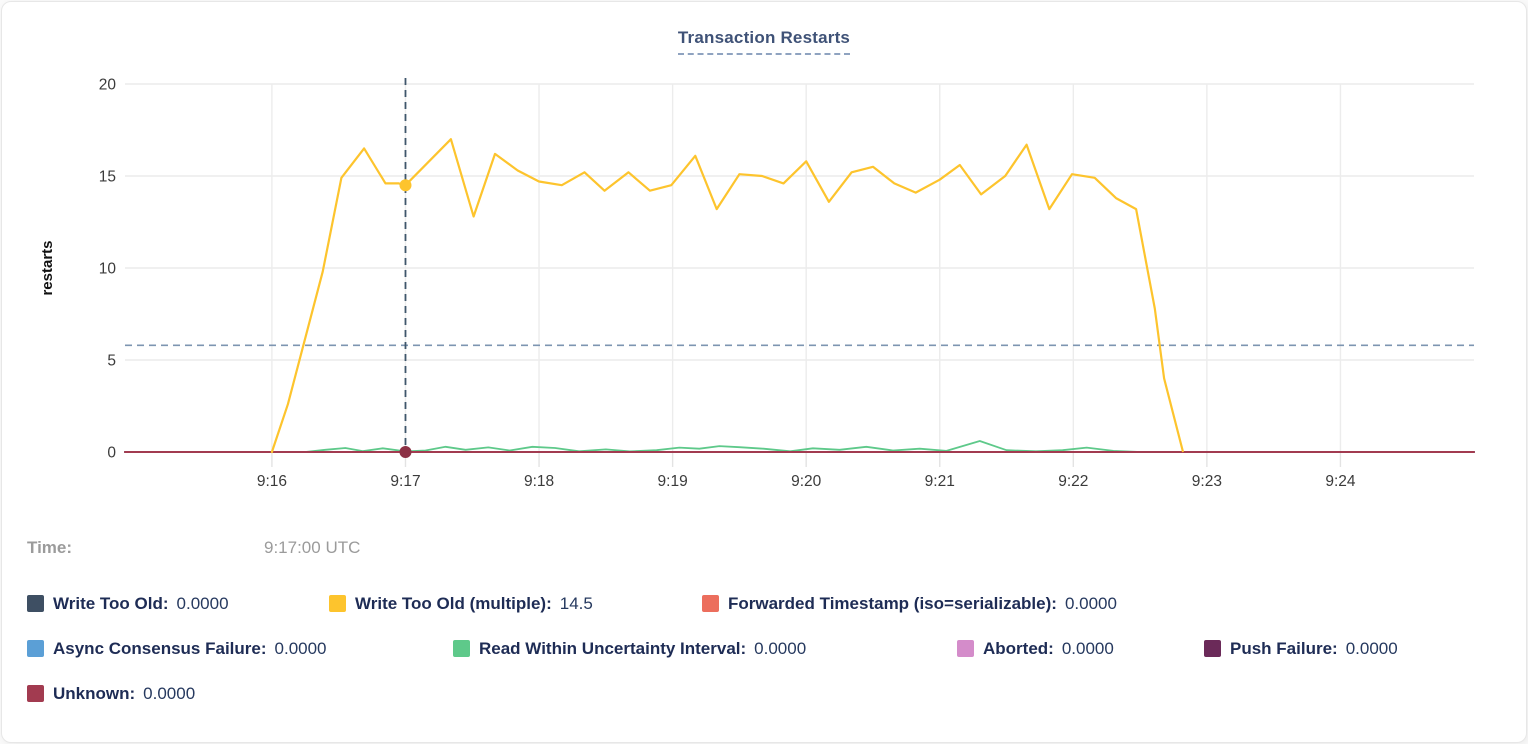 The width and height of the screenshot is (1528, 744). I want to click on x-tick-label: 9:23, so click(1207, 481).